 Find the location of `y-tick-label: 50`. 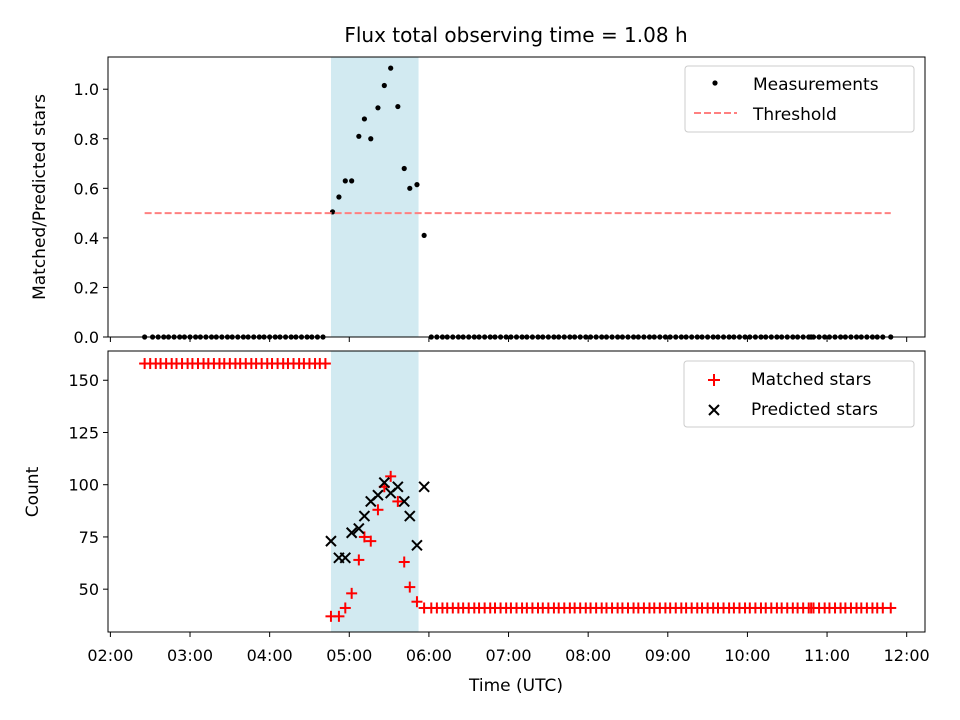

y-tick-label: 50 is located at coordinates (89, 589).